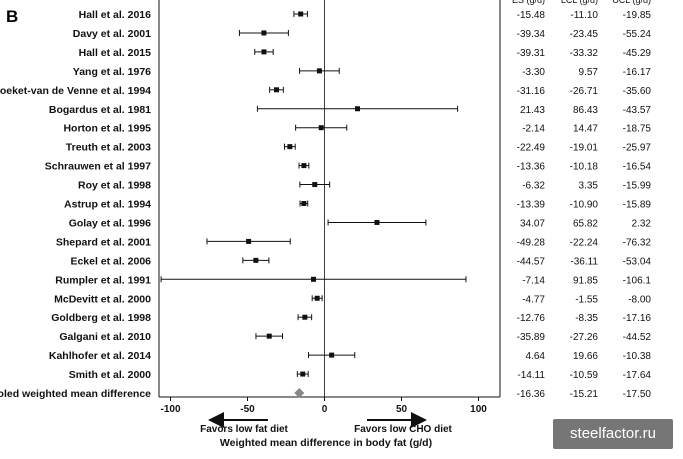 This screenshot has height=459, width=683. Describe the element at coordinates (585, 356) in the screenshot. I see `lcl-value: 19.66` at that location.